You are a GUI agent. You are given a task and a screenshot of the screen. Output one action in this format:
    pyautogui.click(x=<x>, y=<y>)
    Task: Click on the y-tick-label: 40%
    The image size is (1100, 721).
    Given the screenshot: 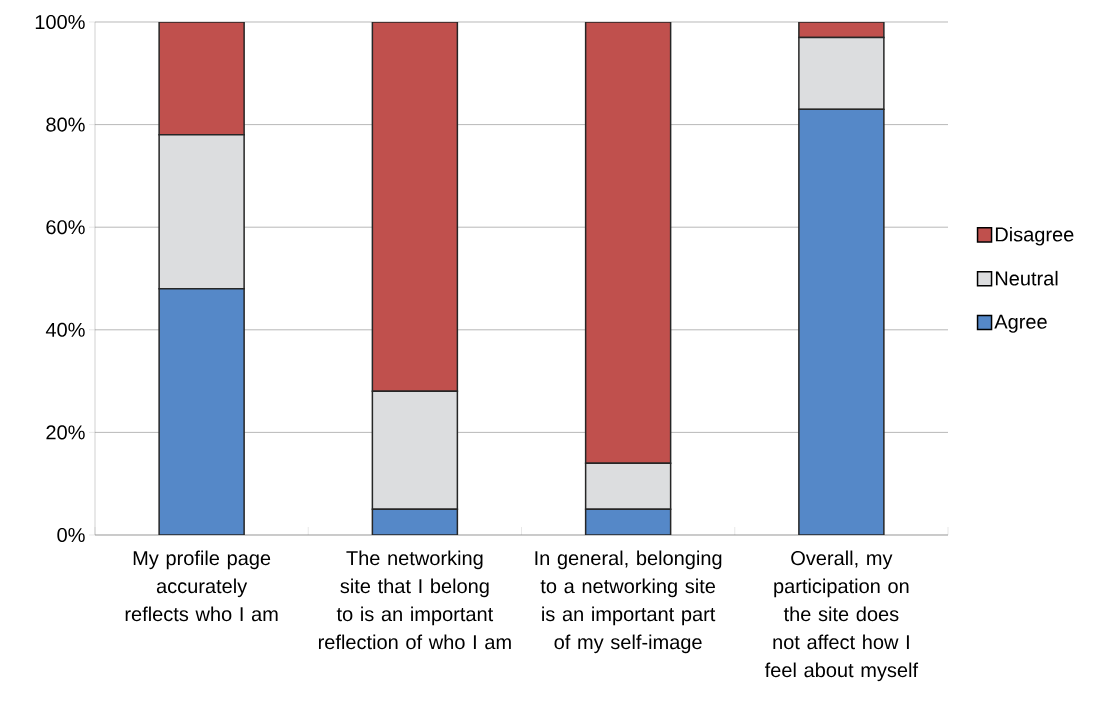 What is the action you would take?
    pyautogui.click(x=65, y=329)
    